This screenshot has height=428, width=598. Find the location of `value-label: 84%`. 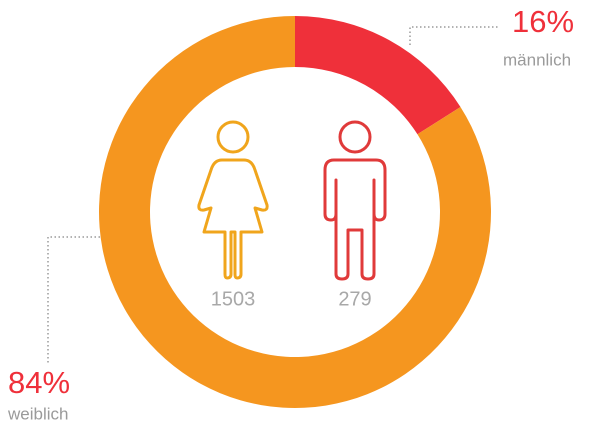

value-label: 84% is located at coordinates (39, 382).